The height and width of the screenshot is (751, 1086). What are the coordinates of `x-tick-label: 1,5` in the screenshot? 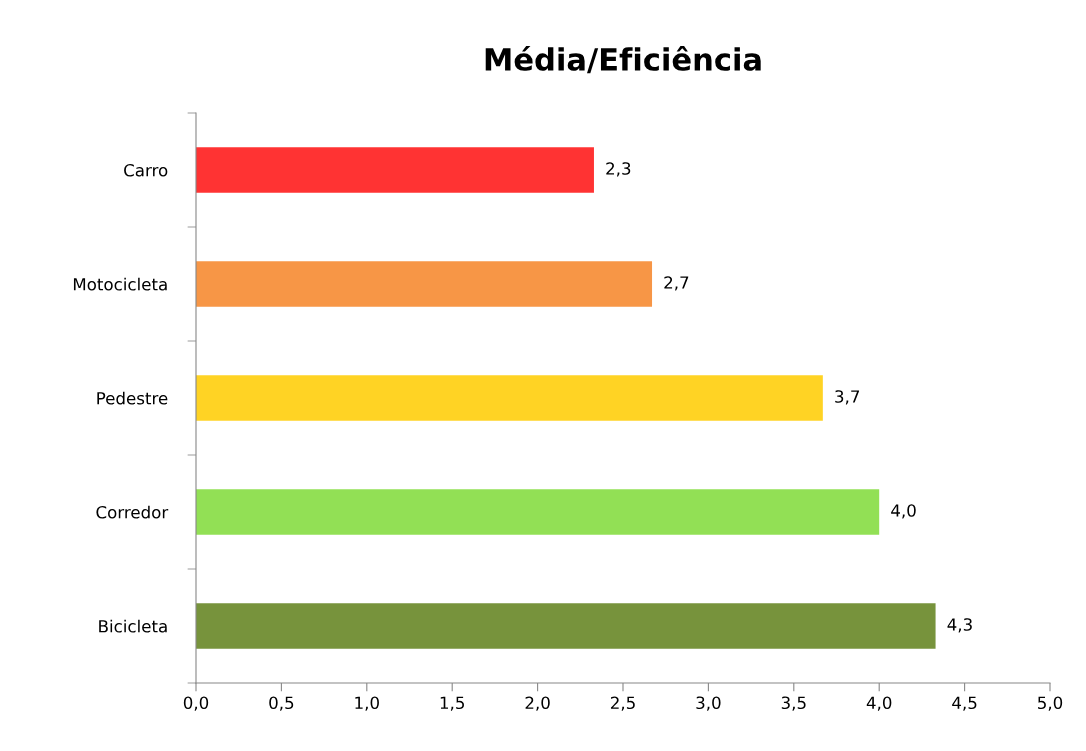 It's located at (452, 703).